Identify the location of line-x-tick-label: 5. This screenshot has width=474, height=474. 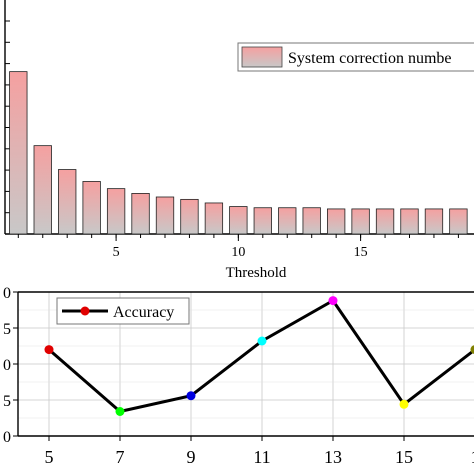
(49, 457).